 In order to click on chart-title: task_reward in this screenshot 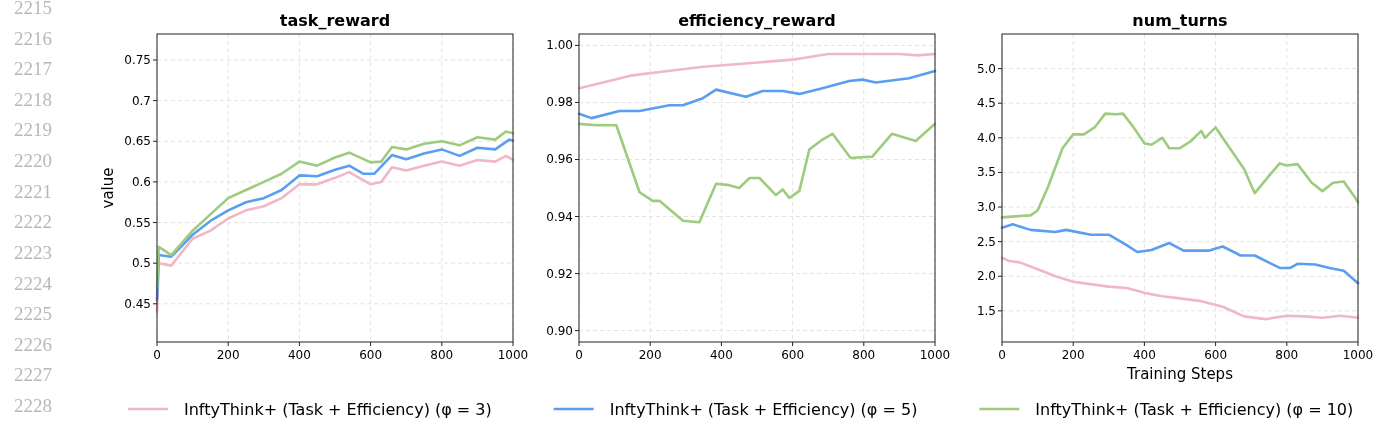, I will do `click(335, 20)`.